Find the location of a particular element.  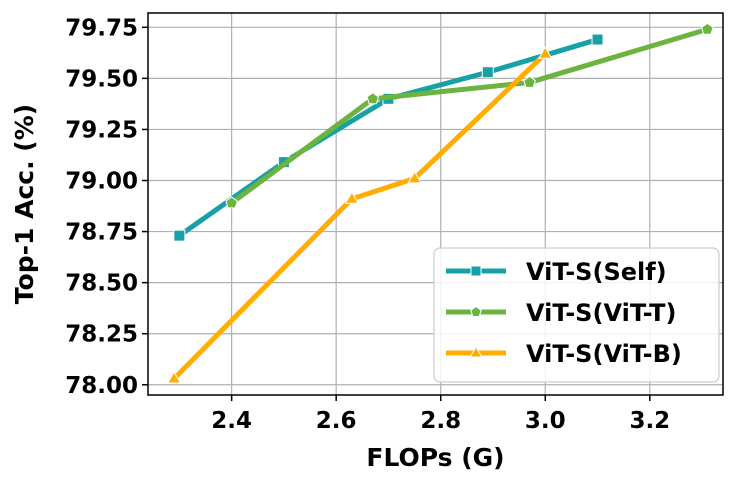

x-tick-label: 2.6 is located at coordinates (336, 421).